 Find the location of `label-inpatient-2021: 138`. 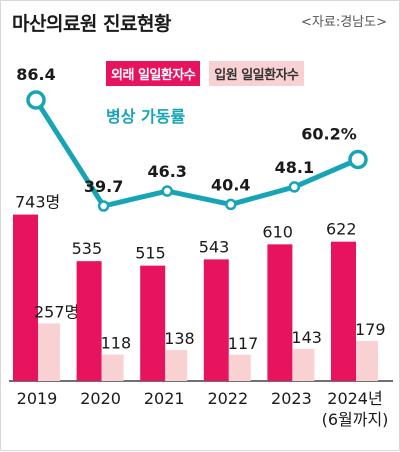

label-inpatient-2021: 138 is located at coordinates (179, 338).